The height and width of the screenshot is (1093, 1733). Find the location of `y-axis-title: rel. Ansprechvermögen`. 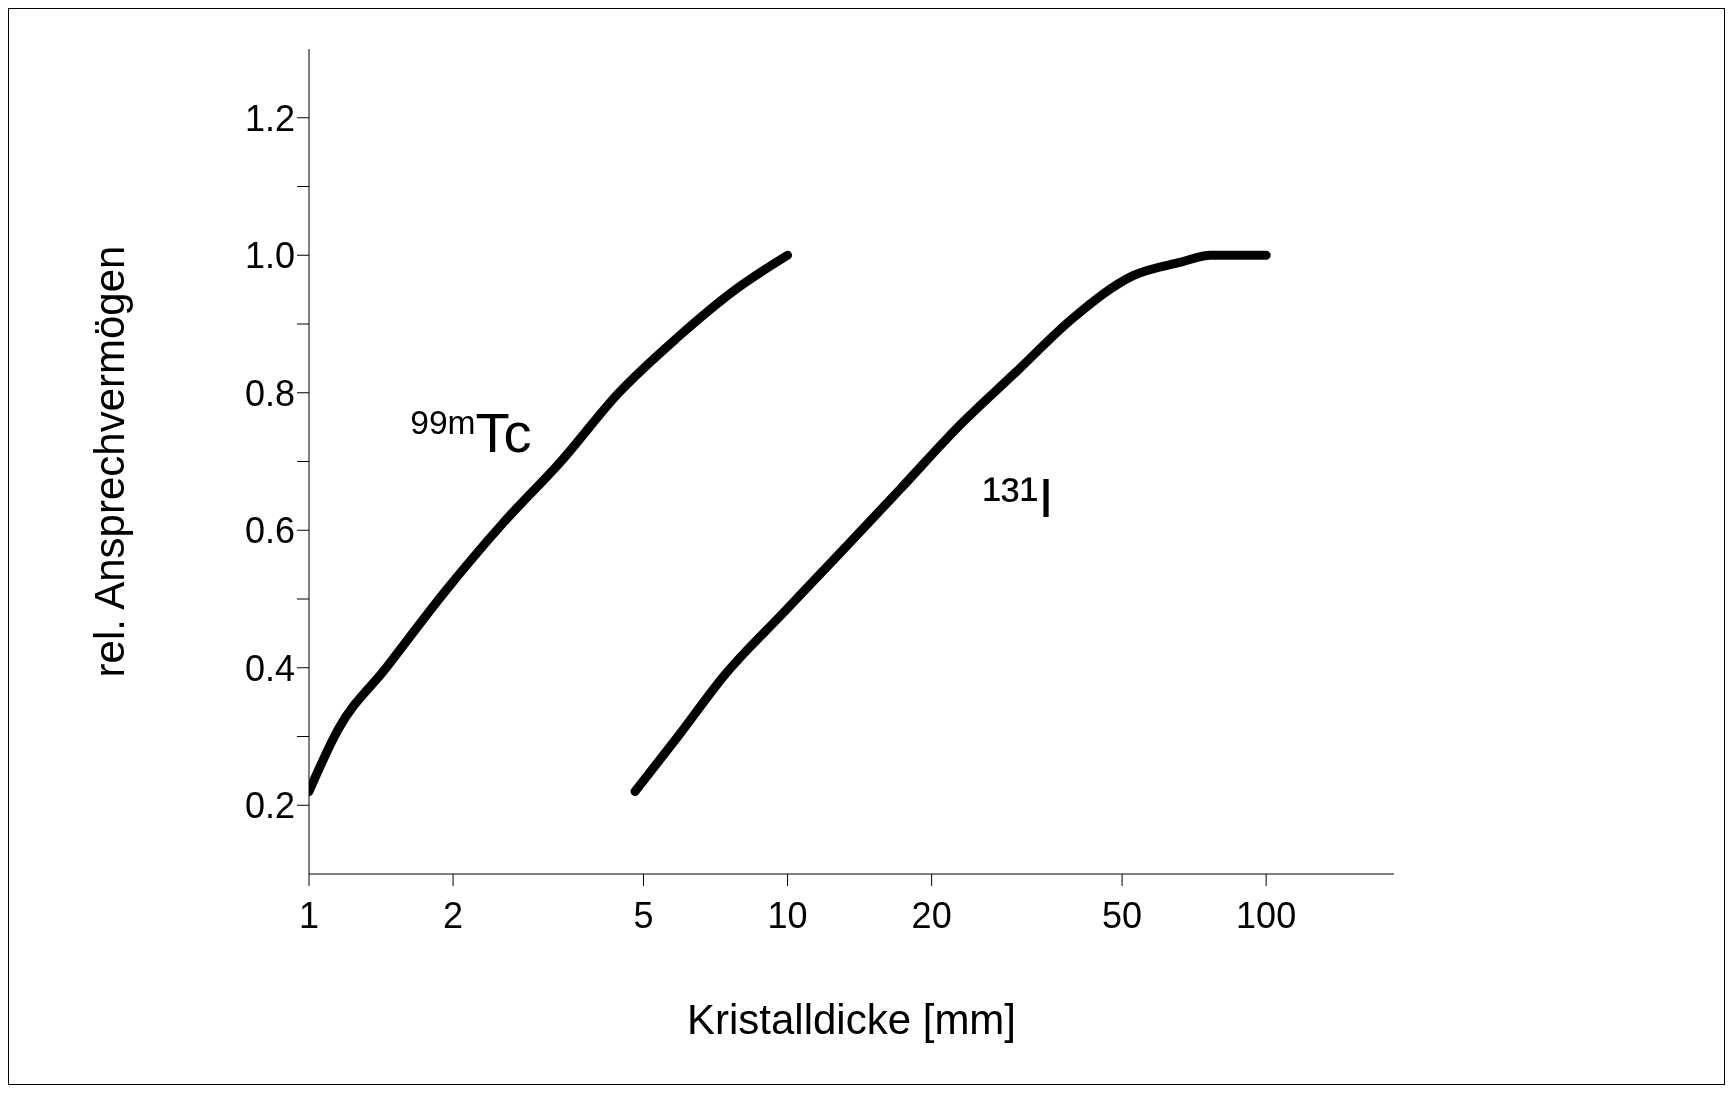

y-axis-title: rel. Ansprechvermögen is located at coordinates (109, 461).